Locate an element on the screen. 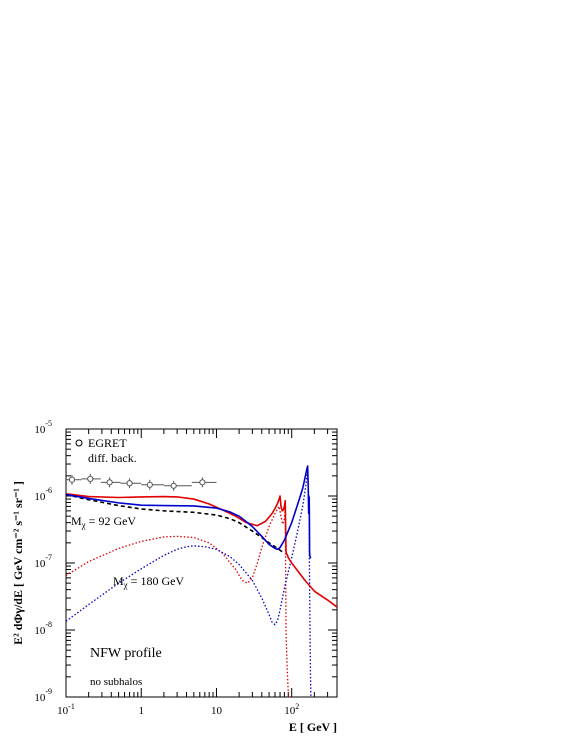  annotation-m180: Mχ = 180 GeV is located at coordinates (148, 582).